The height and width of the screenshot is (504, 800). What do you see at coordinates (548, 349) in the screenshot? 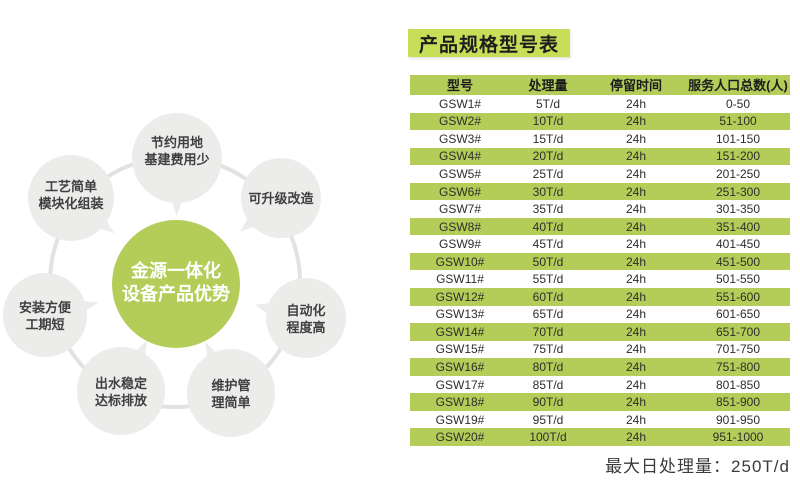
I see `table-cell: 75T/d` at bounding box center [548, 349].